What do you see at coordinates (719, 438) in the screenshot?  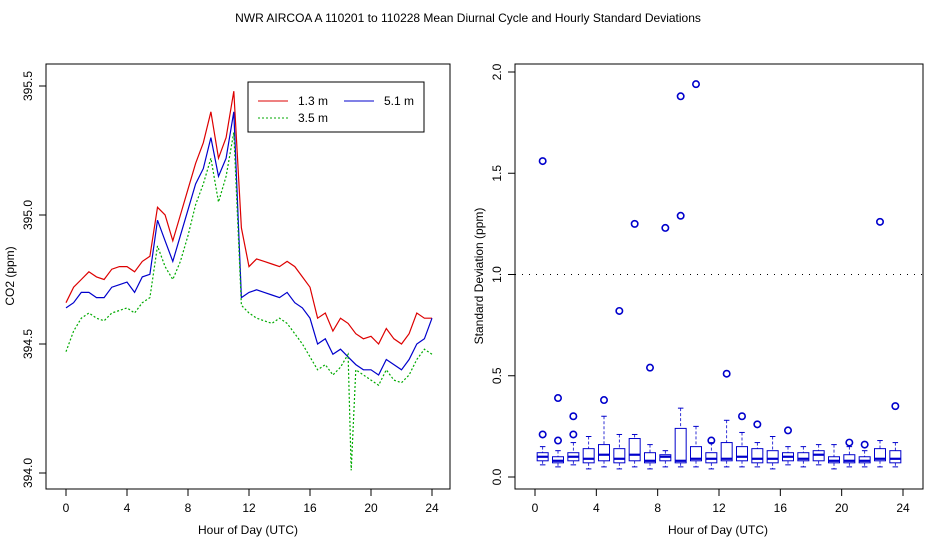 I see `boxplots` at bounding box center [719, 438].